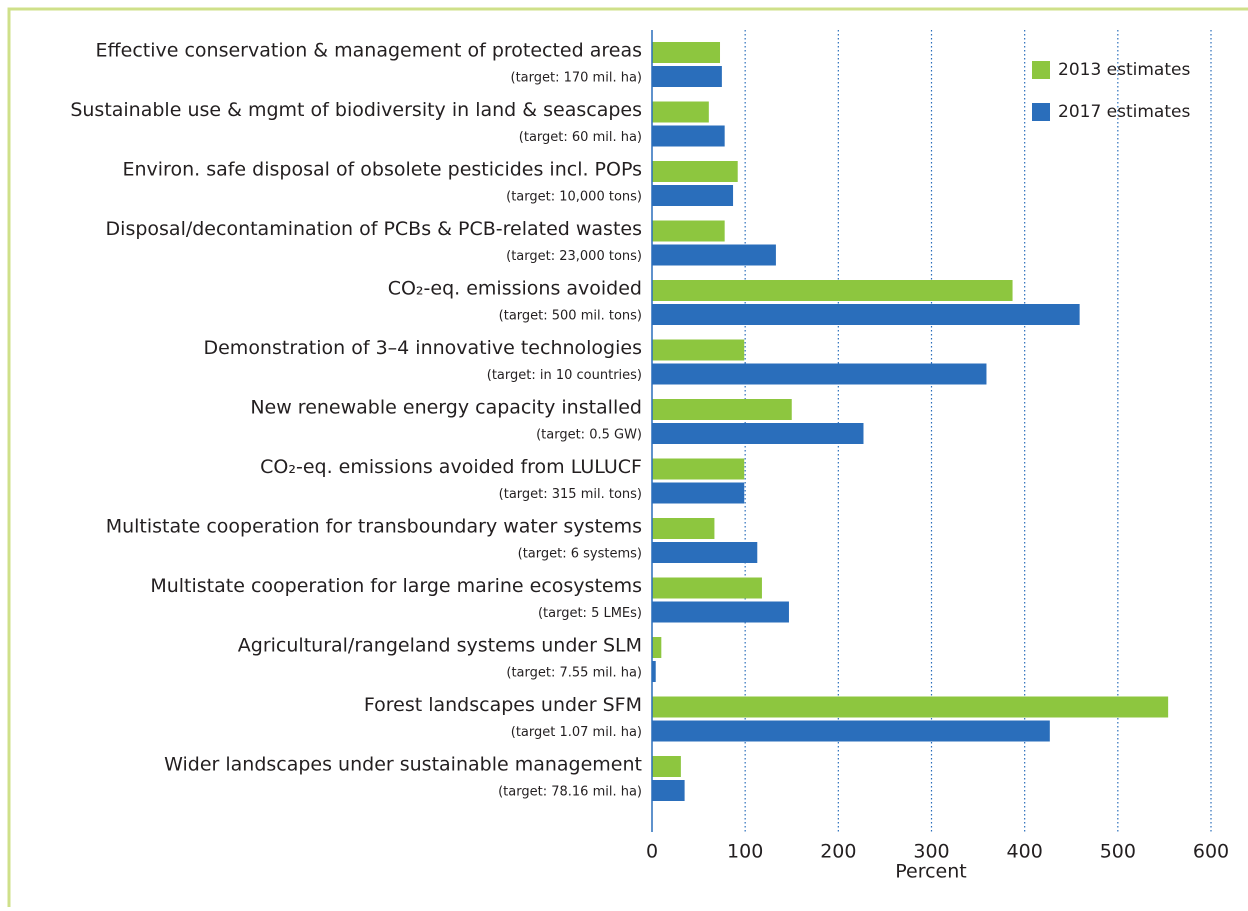 Image resolution: width=1248 pixels, height=911 pixels. I want to click on target-label: (target: 500 mil. tons), so click(570, 316).